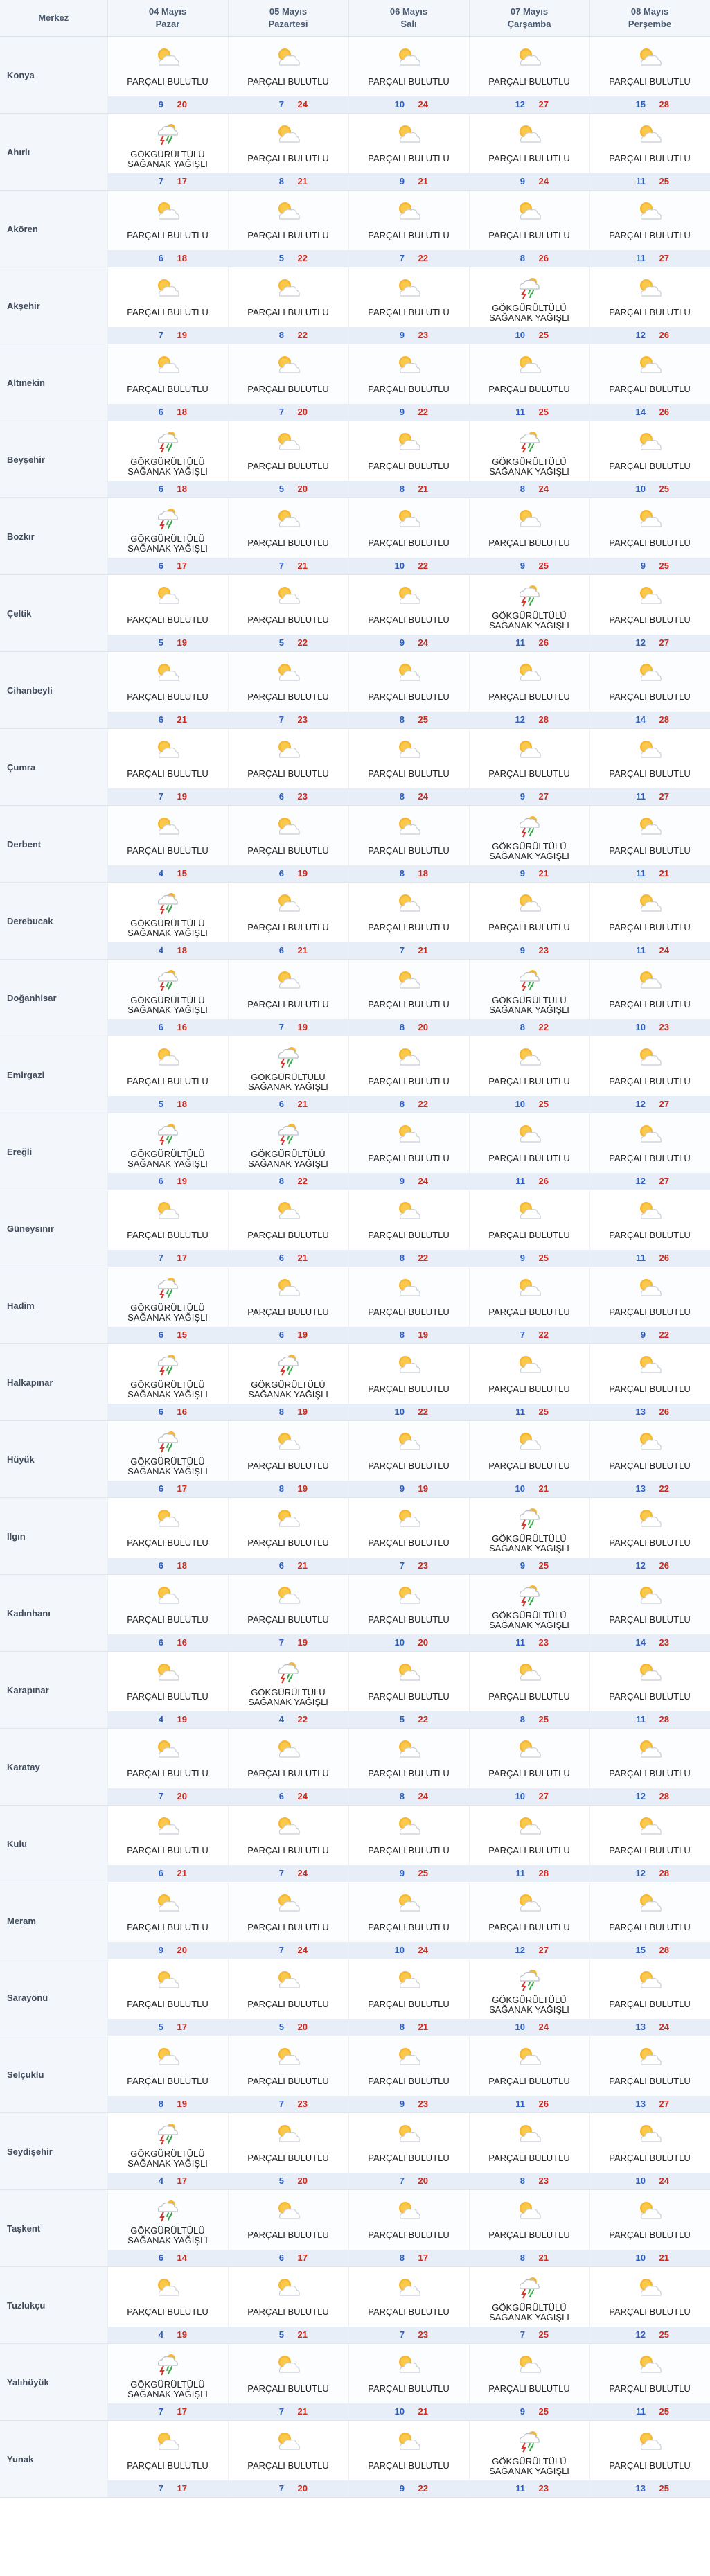  Describe the element at coordinates (167, 797) in the screenshot. I see `temperature-bar: 7 19` at that location.